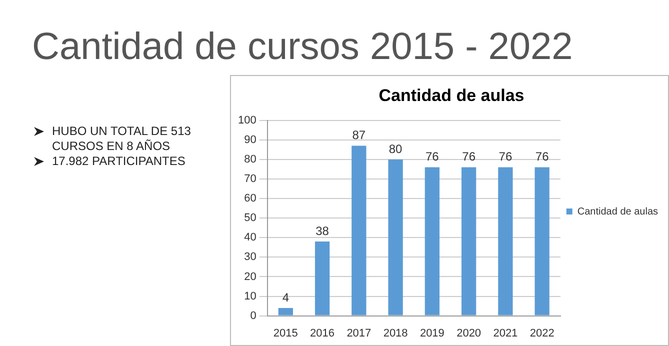 This screenshot has height=346, width=669. I want to click on chart-subtitle: Cantidad de aulas, so click(451, 95).